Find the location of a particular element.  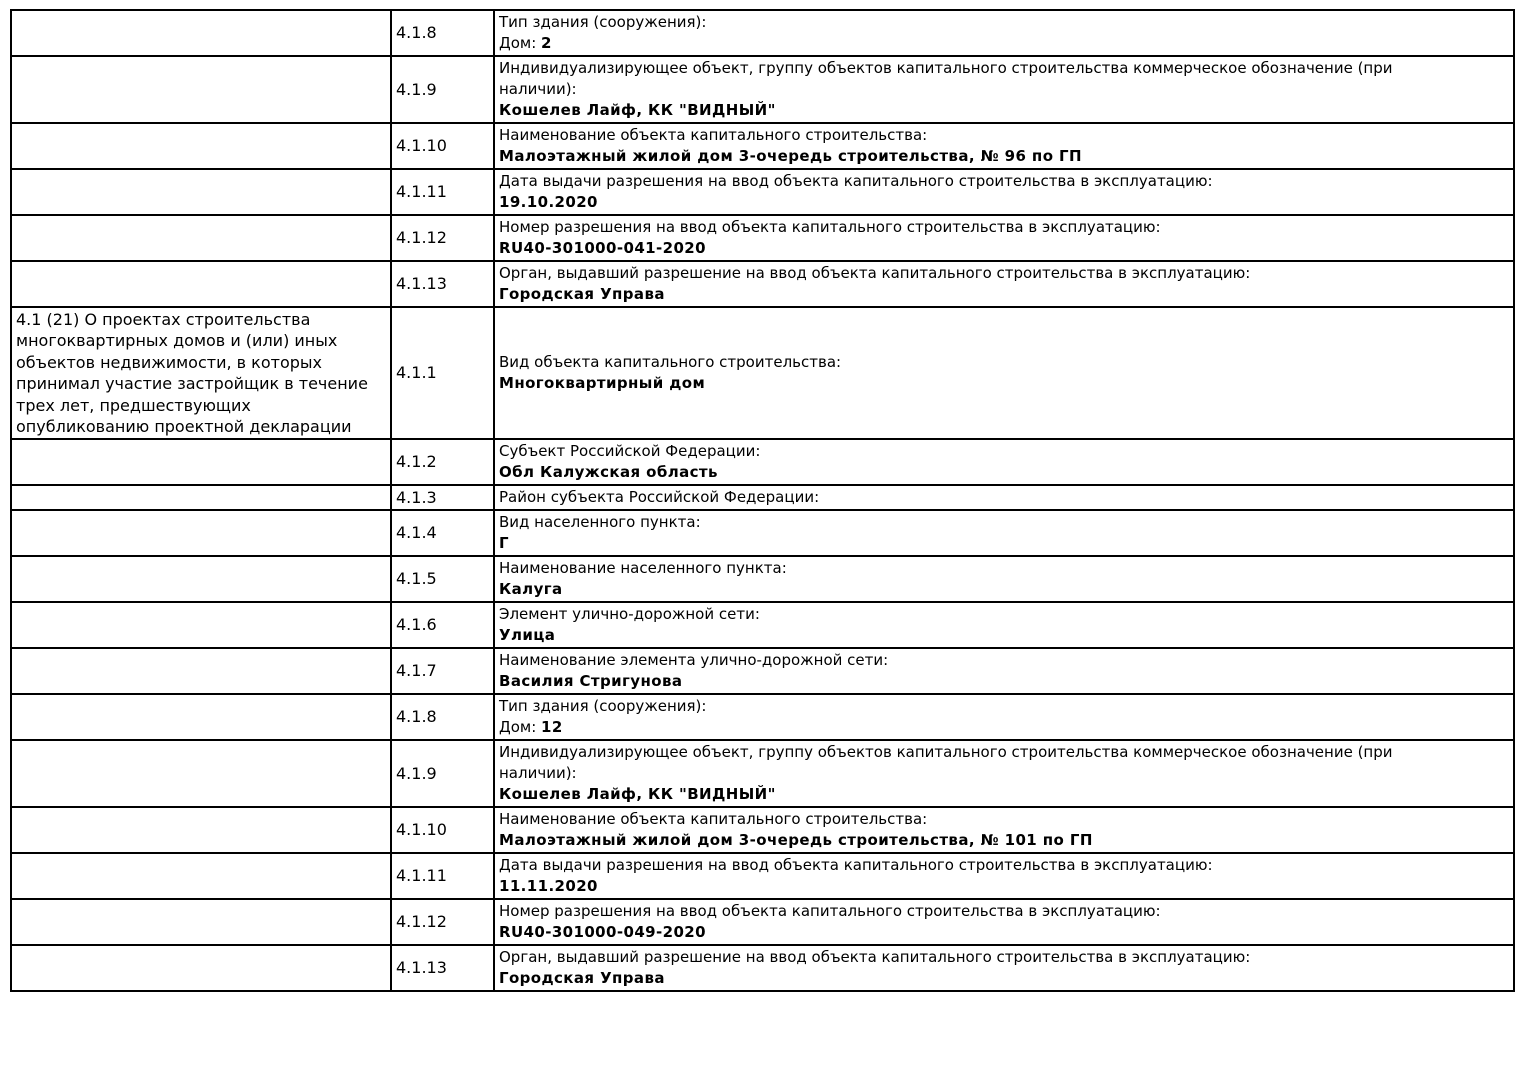

field-label: Район субъекта Российской Федерации: is located at coordinates (659, 497).